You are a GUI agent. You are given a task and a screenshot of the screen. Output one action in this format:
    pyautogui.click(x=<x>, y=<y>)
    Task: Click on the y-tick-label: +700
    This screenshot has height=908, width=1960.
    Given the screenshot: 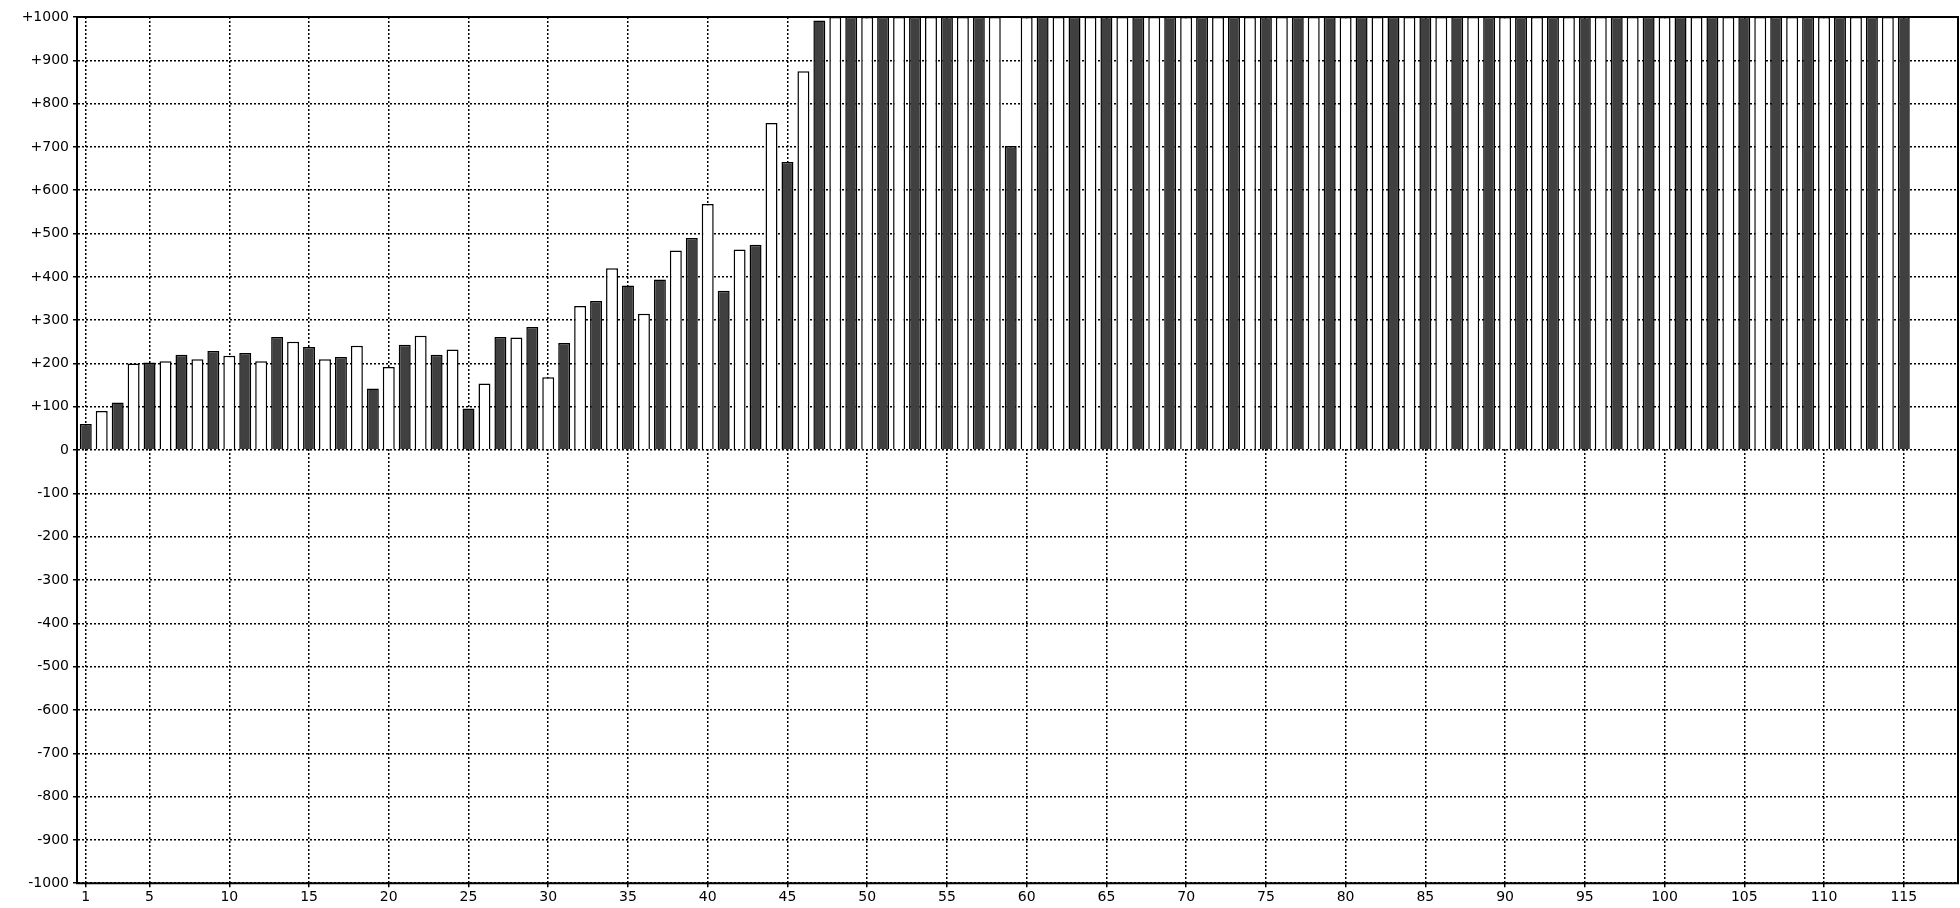 What is the action you would take?
    pyautogui.click(x=49, y=145)
    